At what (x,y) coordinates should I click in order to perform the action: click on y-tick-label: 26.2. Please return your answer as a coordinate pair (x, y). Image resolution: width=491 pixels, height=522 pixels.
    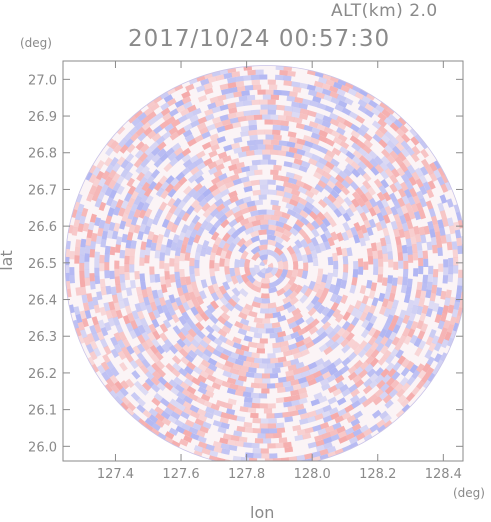
    Looking at the image, I should click on (42, 374).